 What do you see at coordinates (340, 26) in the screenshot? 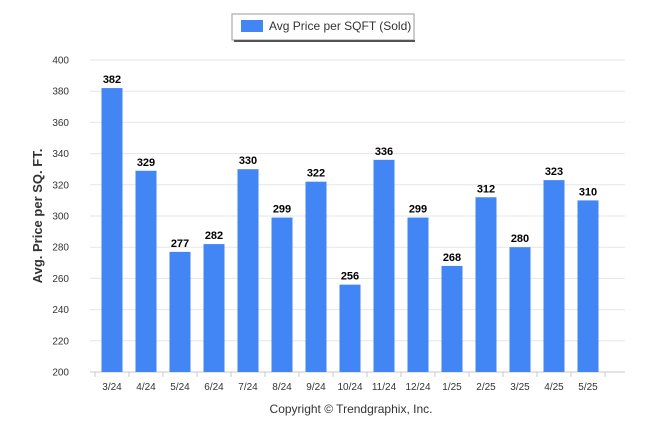
I see `legend-label: Avg Price per SQFT (Sold)` at bounding box center [340, 26].